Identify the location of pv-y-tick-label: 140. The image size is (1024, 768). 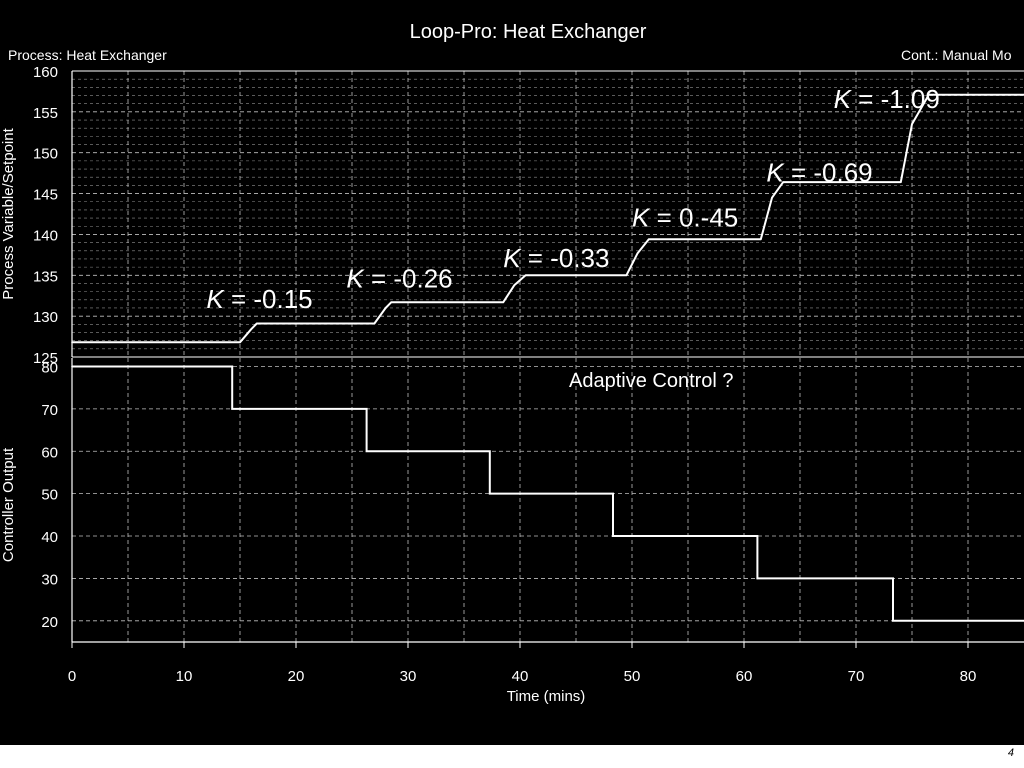
(45, 235).